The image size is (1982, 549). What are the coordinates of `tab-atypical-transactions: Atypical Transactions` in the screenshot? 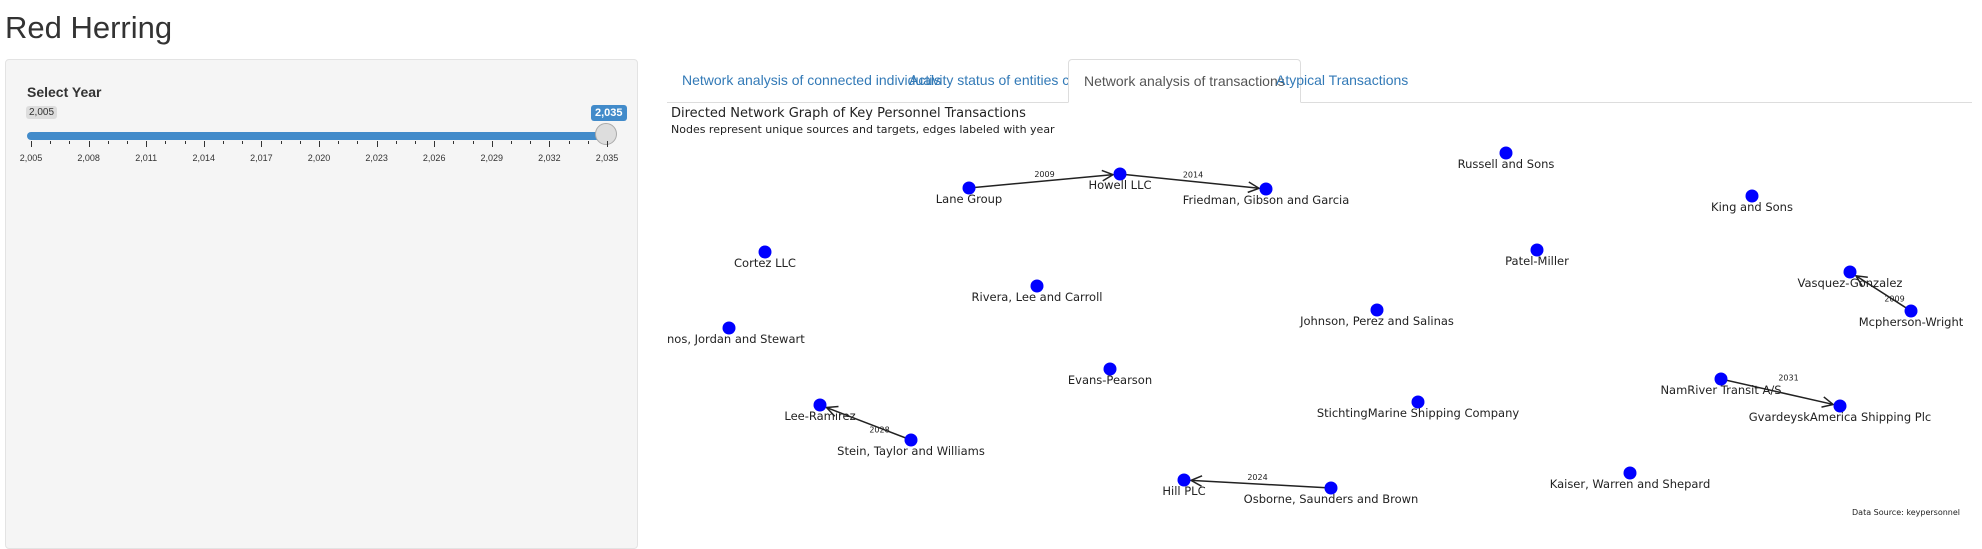 It's located at (1342, 80).